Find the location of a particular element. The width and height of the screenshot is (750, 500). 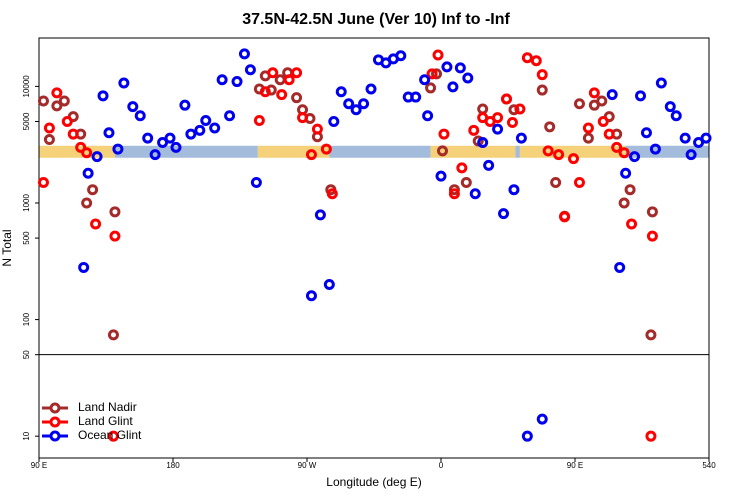

chart-title: 37.5N-42.5N June (Ver 10) Inf to -Inf is located at coordinates (376, 19).